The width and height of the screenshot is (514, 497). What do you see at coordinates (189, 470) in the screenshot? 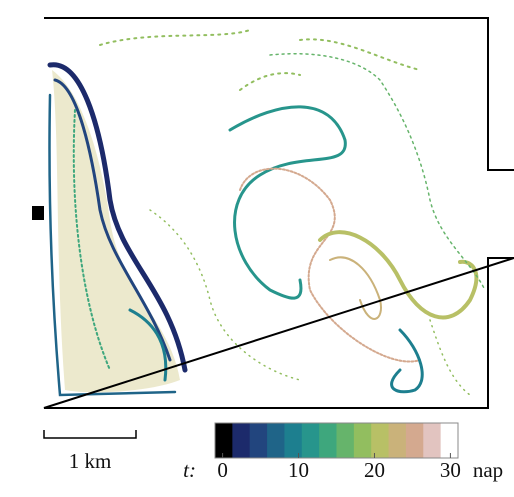
I see `colorbar-label: t:` at bounding box center [189, 470].